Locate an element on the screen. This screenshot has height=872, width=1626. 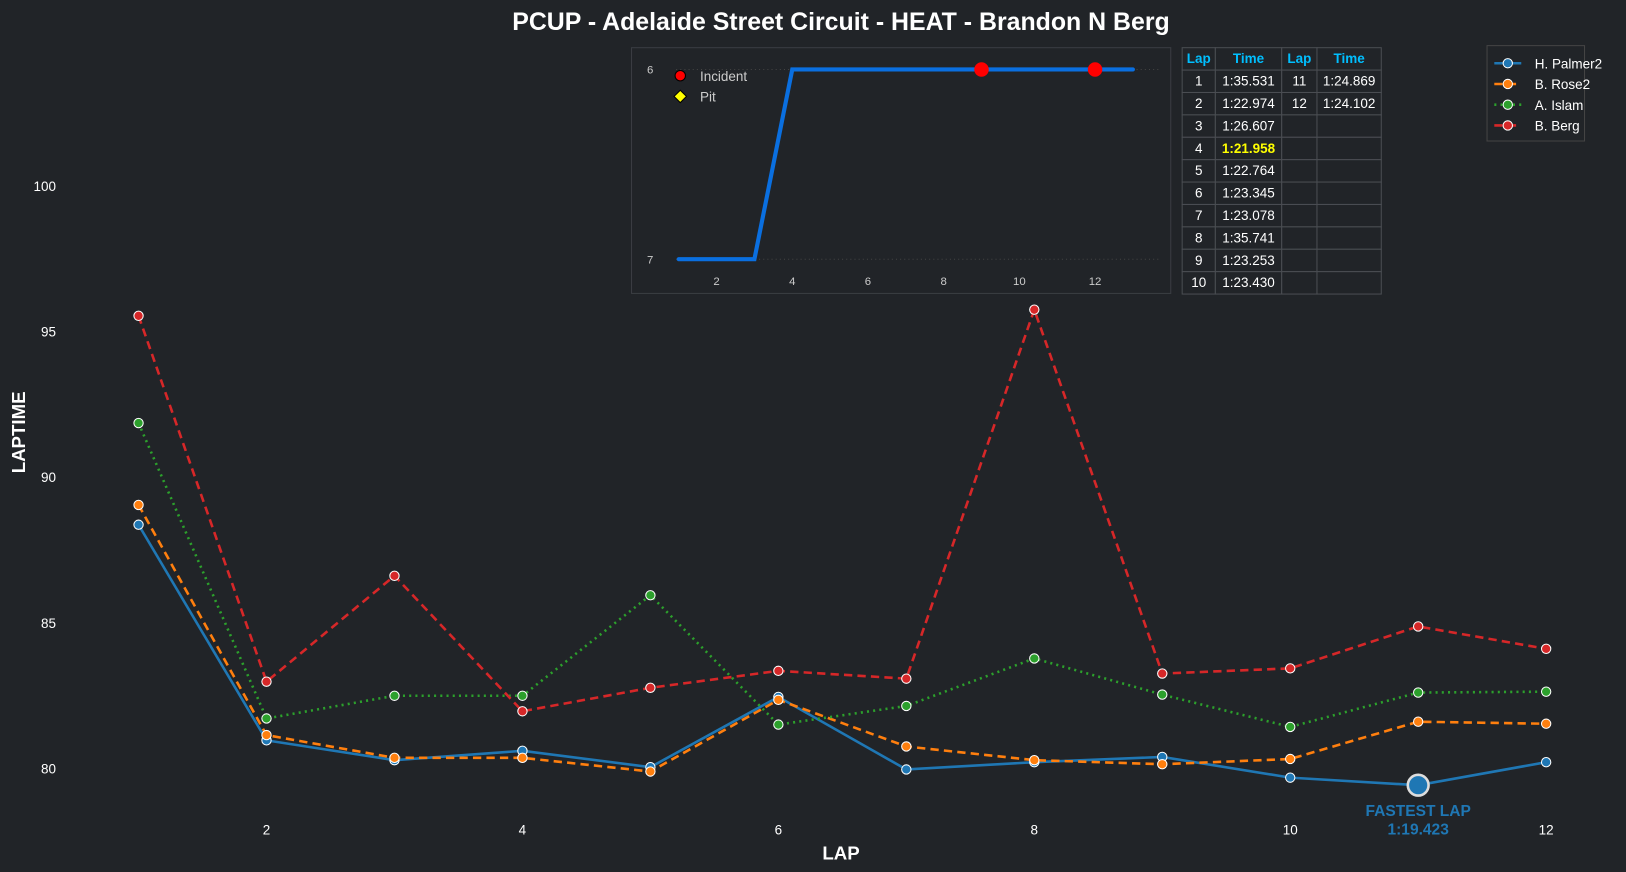
y-tick-label: 90 is located at coordinates (48, 477).